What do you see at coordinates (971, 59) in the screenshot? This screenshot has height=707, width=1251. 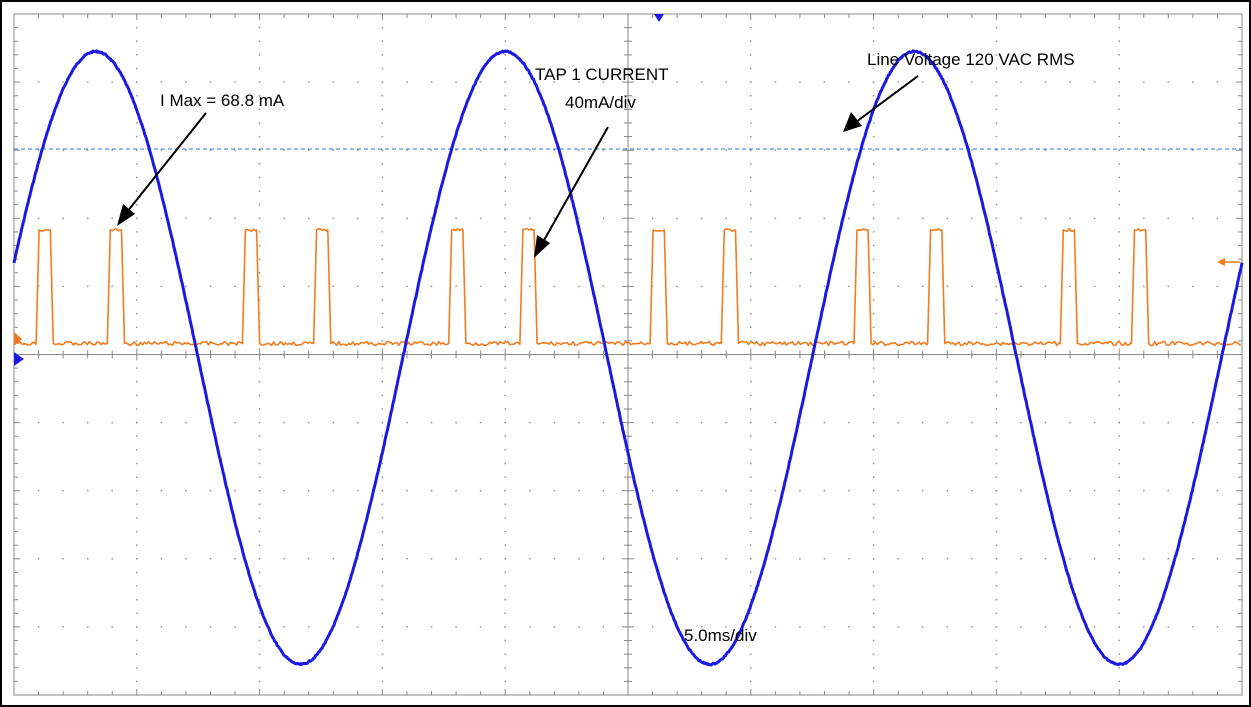 I see `line-voltage-label: Line Voltage 120 VAC RMS` at bounding box center [971, 59].